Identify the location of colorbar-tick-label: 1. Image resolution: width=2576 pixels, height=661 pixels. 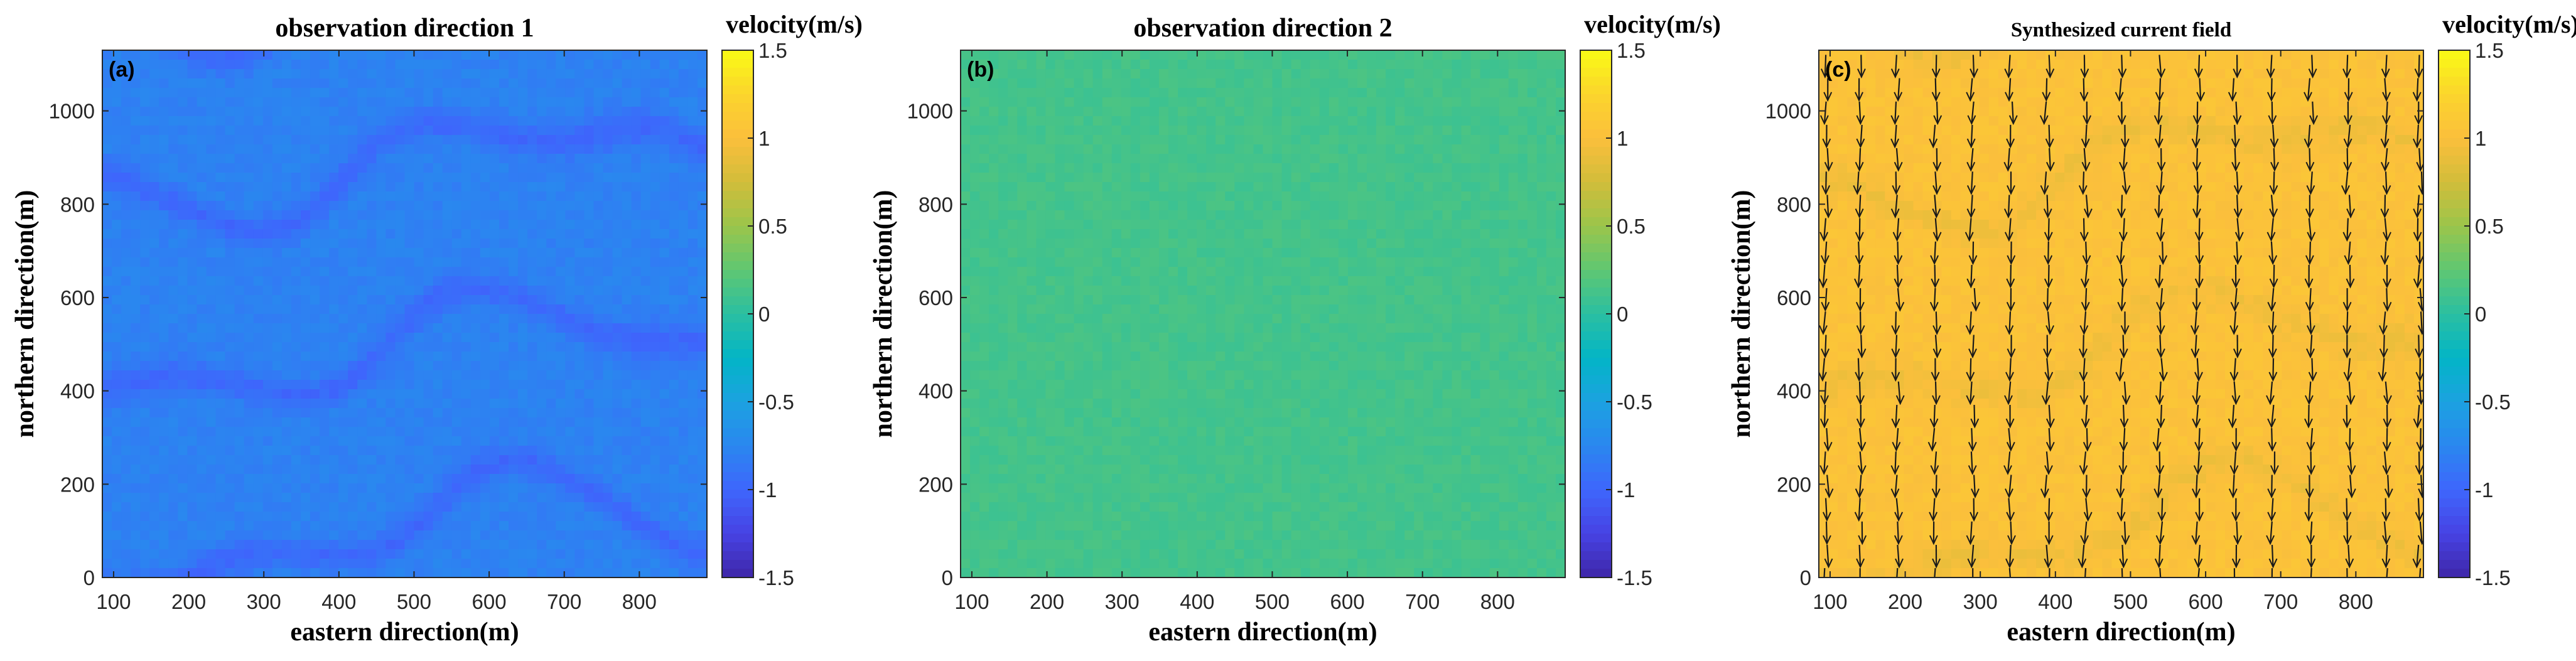
(764, 138).